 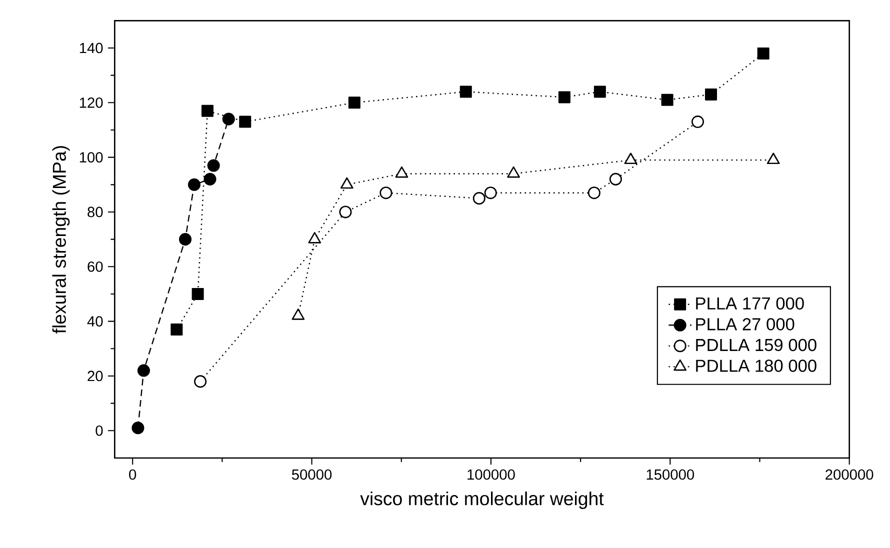 I want to click on legend-label: PDLLA 159 000, so click(x=756, y=345).